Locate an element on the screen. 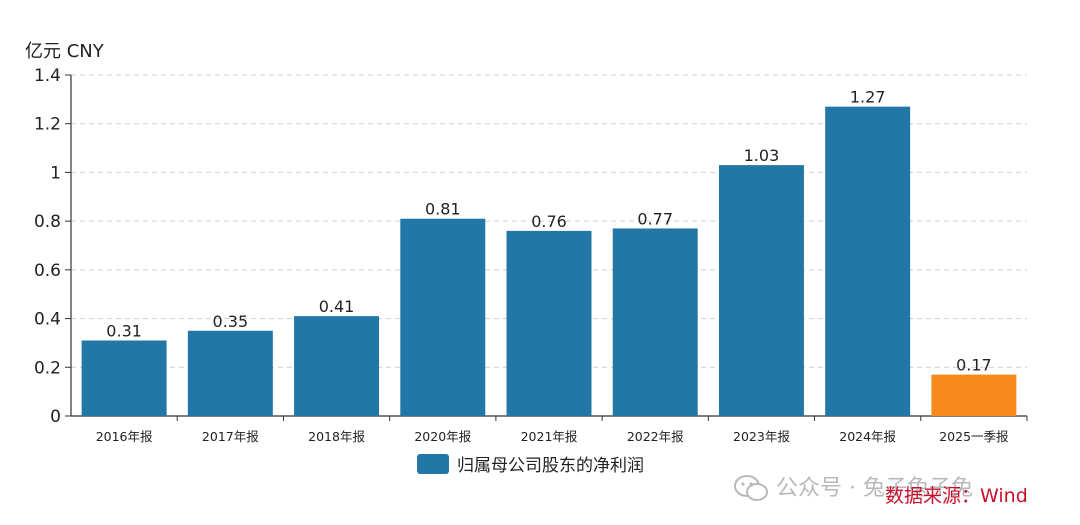  x-tick-label: 2021年报 is located at coordinates (549, 436).